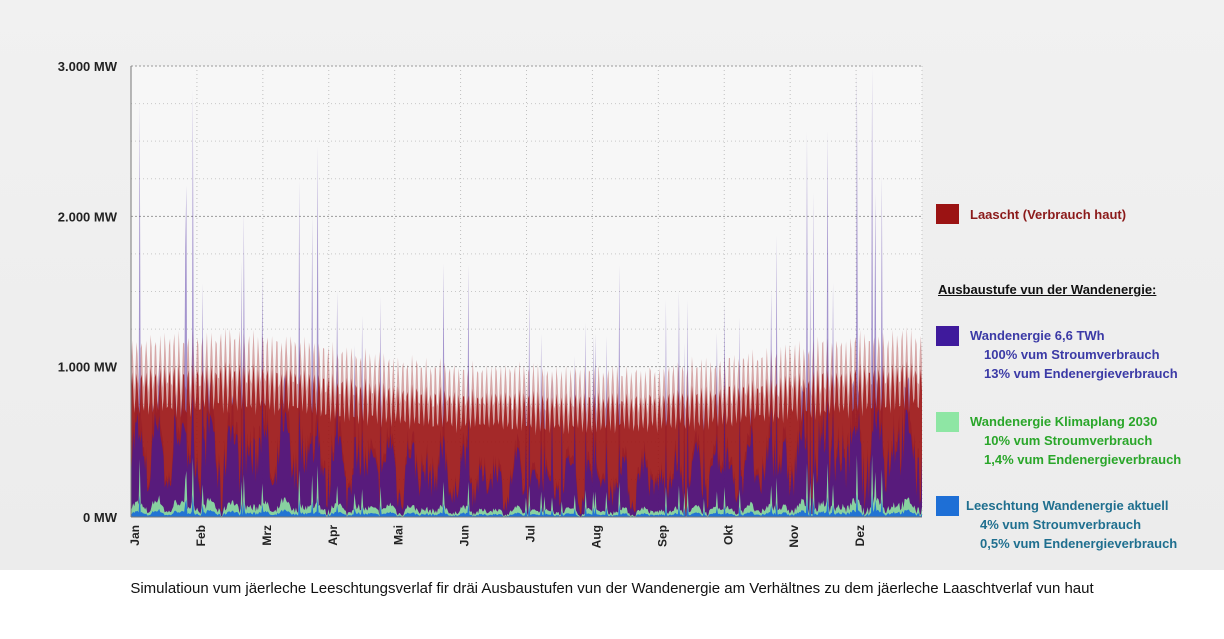 The image size is (1224, 639). Describe the element at coordinates (1083, 459) in the screenshot. I see `legend-line3-wind-2030: 1,4% vum Endenergieverbrauch` at that location.